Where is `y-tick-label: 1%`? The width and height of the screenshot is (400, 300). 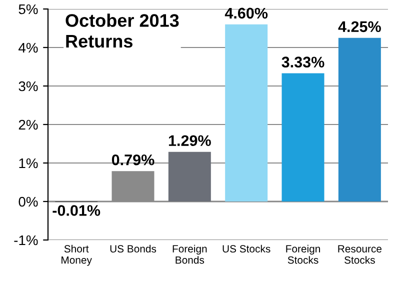
y-tick-label: 1% is located at coordinates (28, 163).